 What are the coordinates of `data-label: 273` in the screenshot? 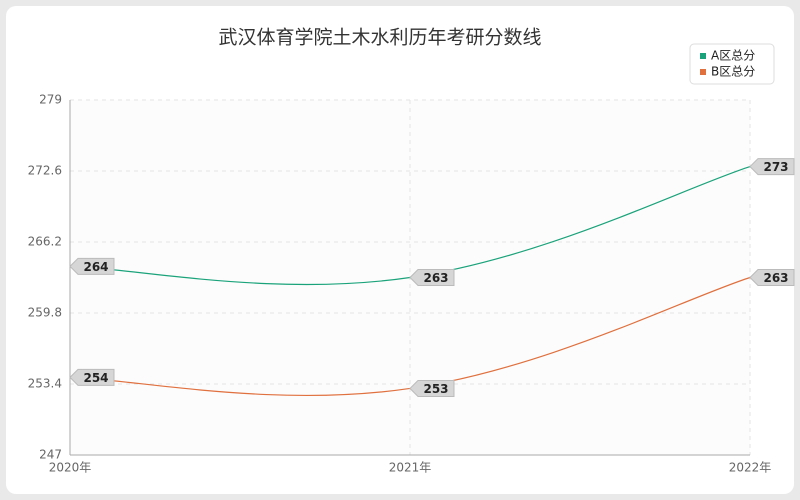 It's located at (775, 167).